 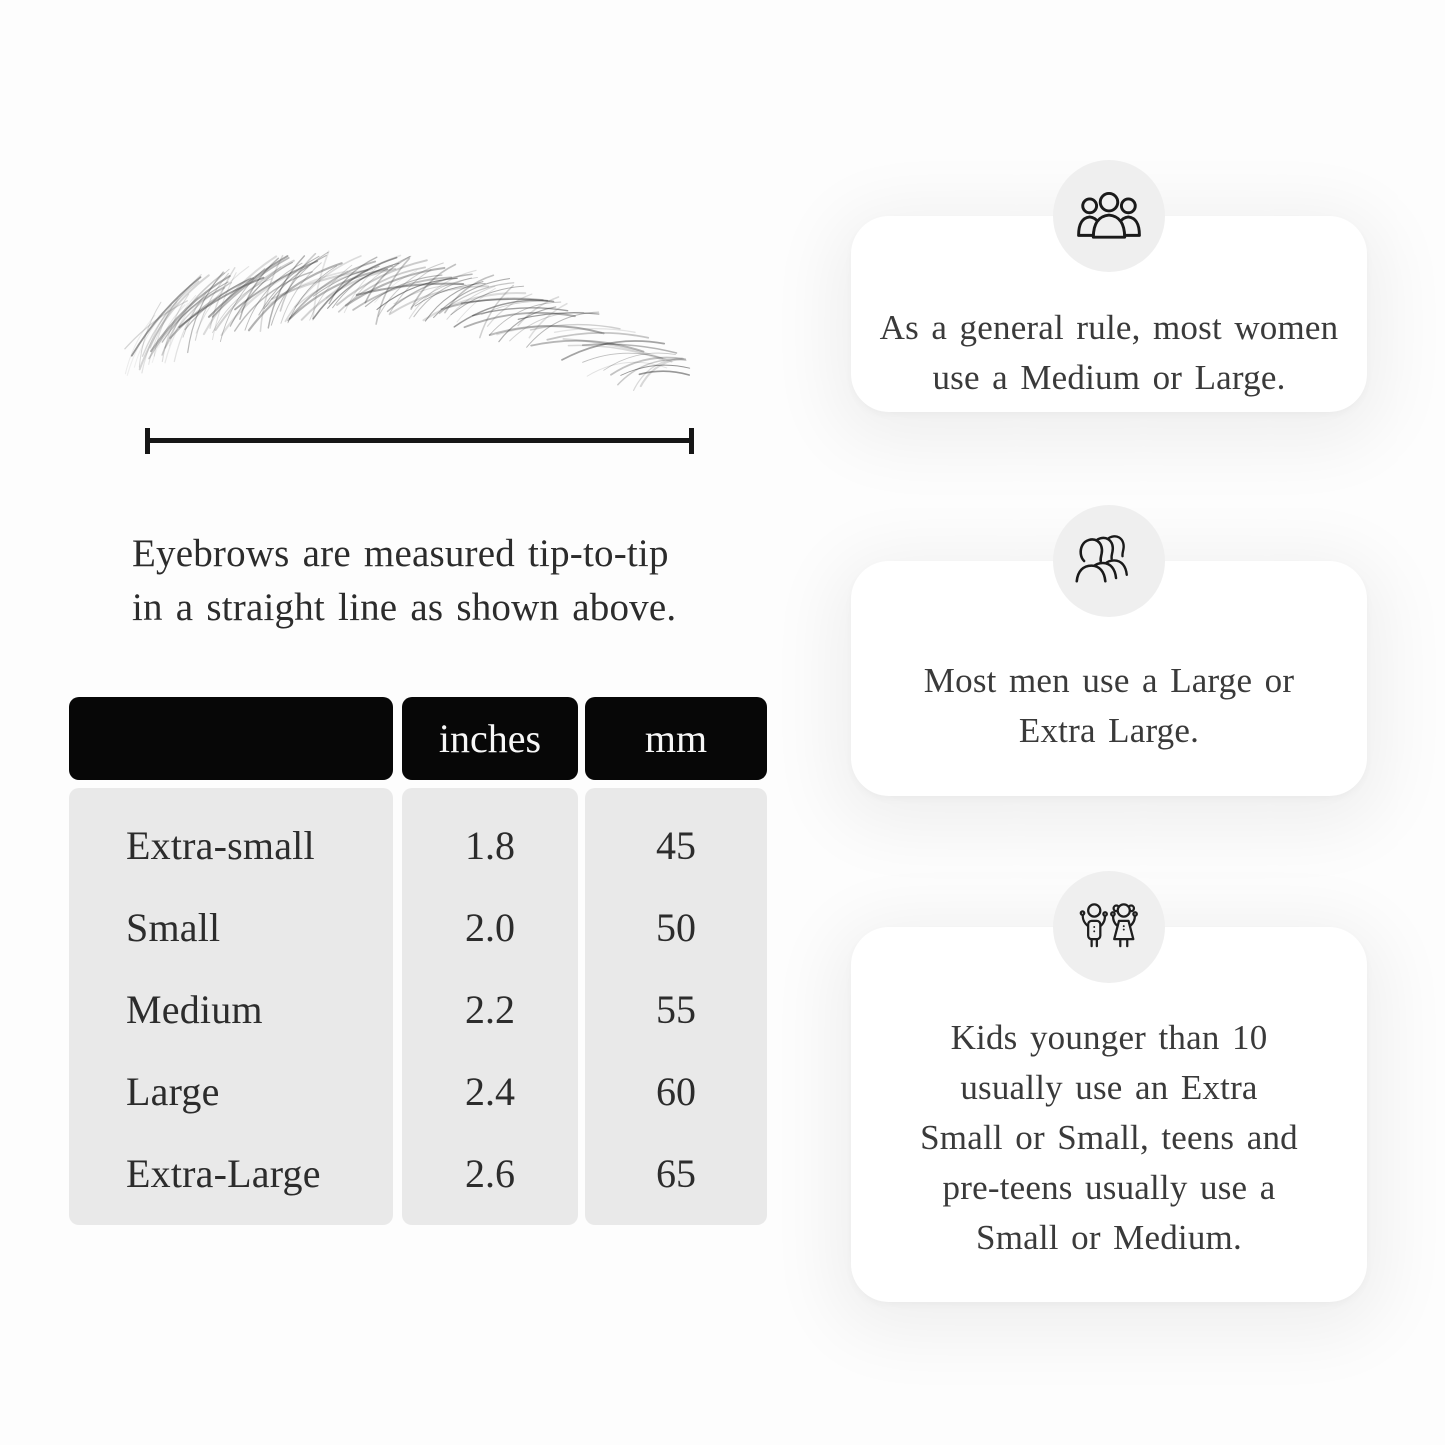 What do you see at coordinates (231, 738) in the screenshot?
I see `table-header-size` at bounding box center [231, 738].